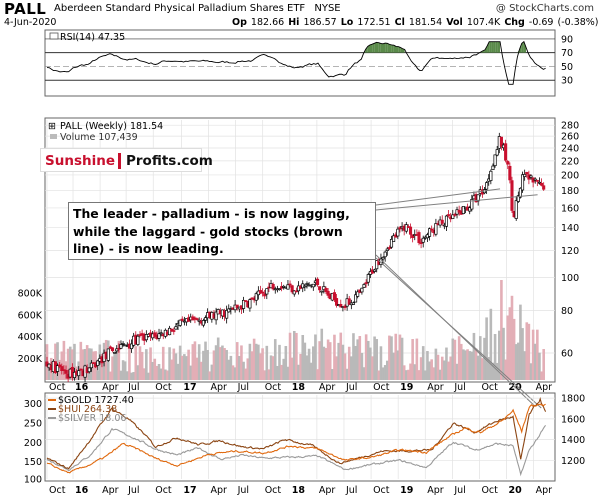  Describe the element at coordinates (570, 208) in the screenshot. I see `price-tick-label: 160` at that location.